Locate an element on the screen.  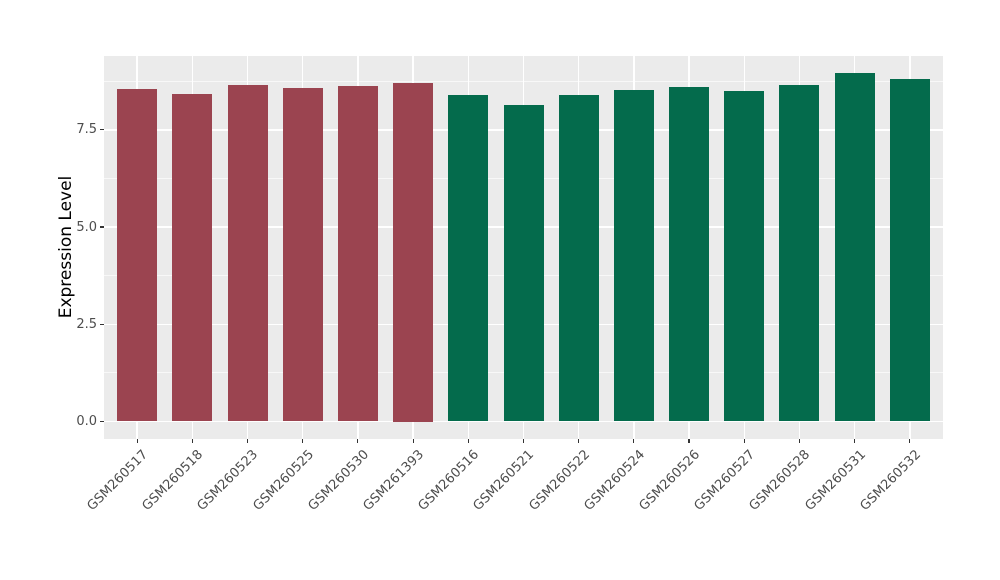
y-tick-label: 7.5 is located at coordinates (86, 130).